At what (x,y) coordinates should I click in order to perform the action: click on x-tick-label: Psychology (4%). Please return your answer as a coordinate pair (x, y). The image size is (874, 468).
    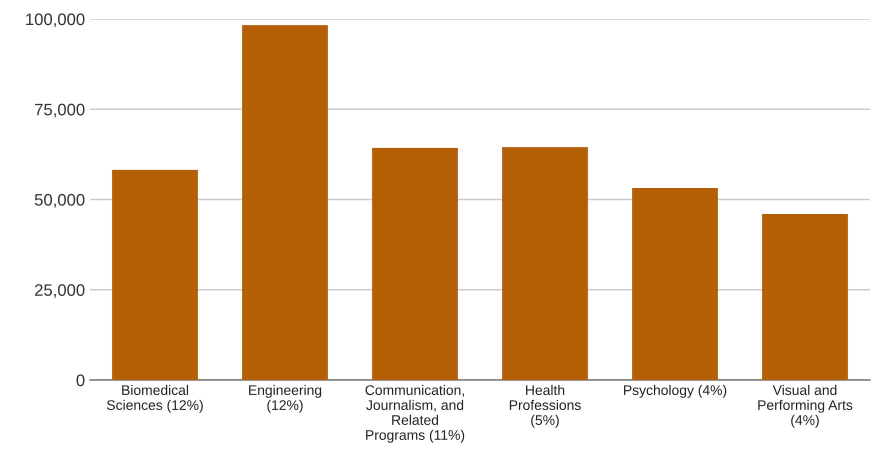
    Looking at the image, I should click on (675, 391).